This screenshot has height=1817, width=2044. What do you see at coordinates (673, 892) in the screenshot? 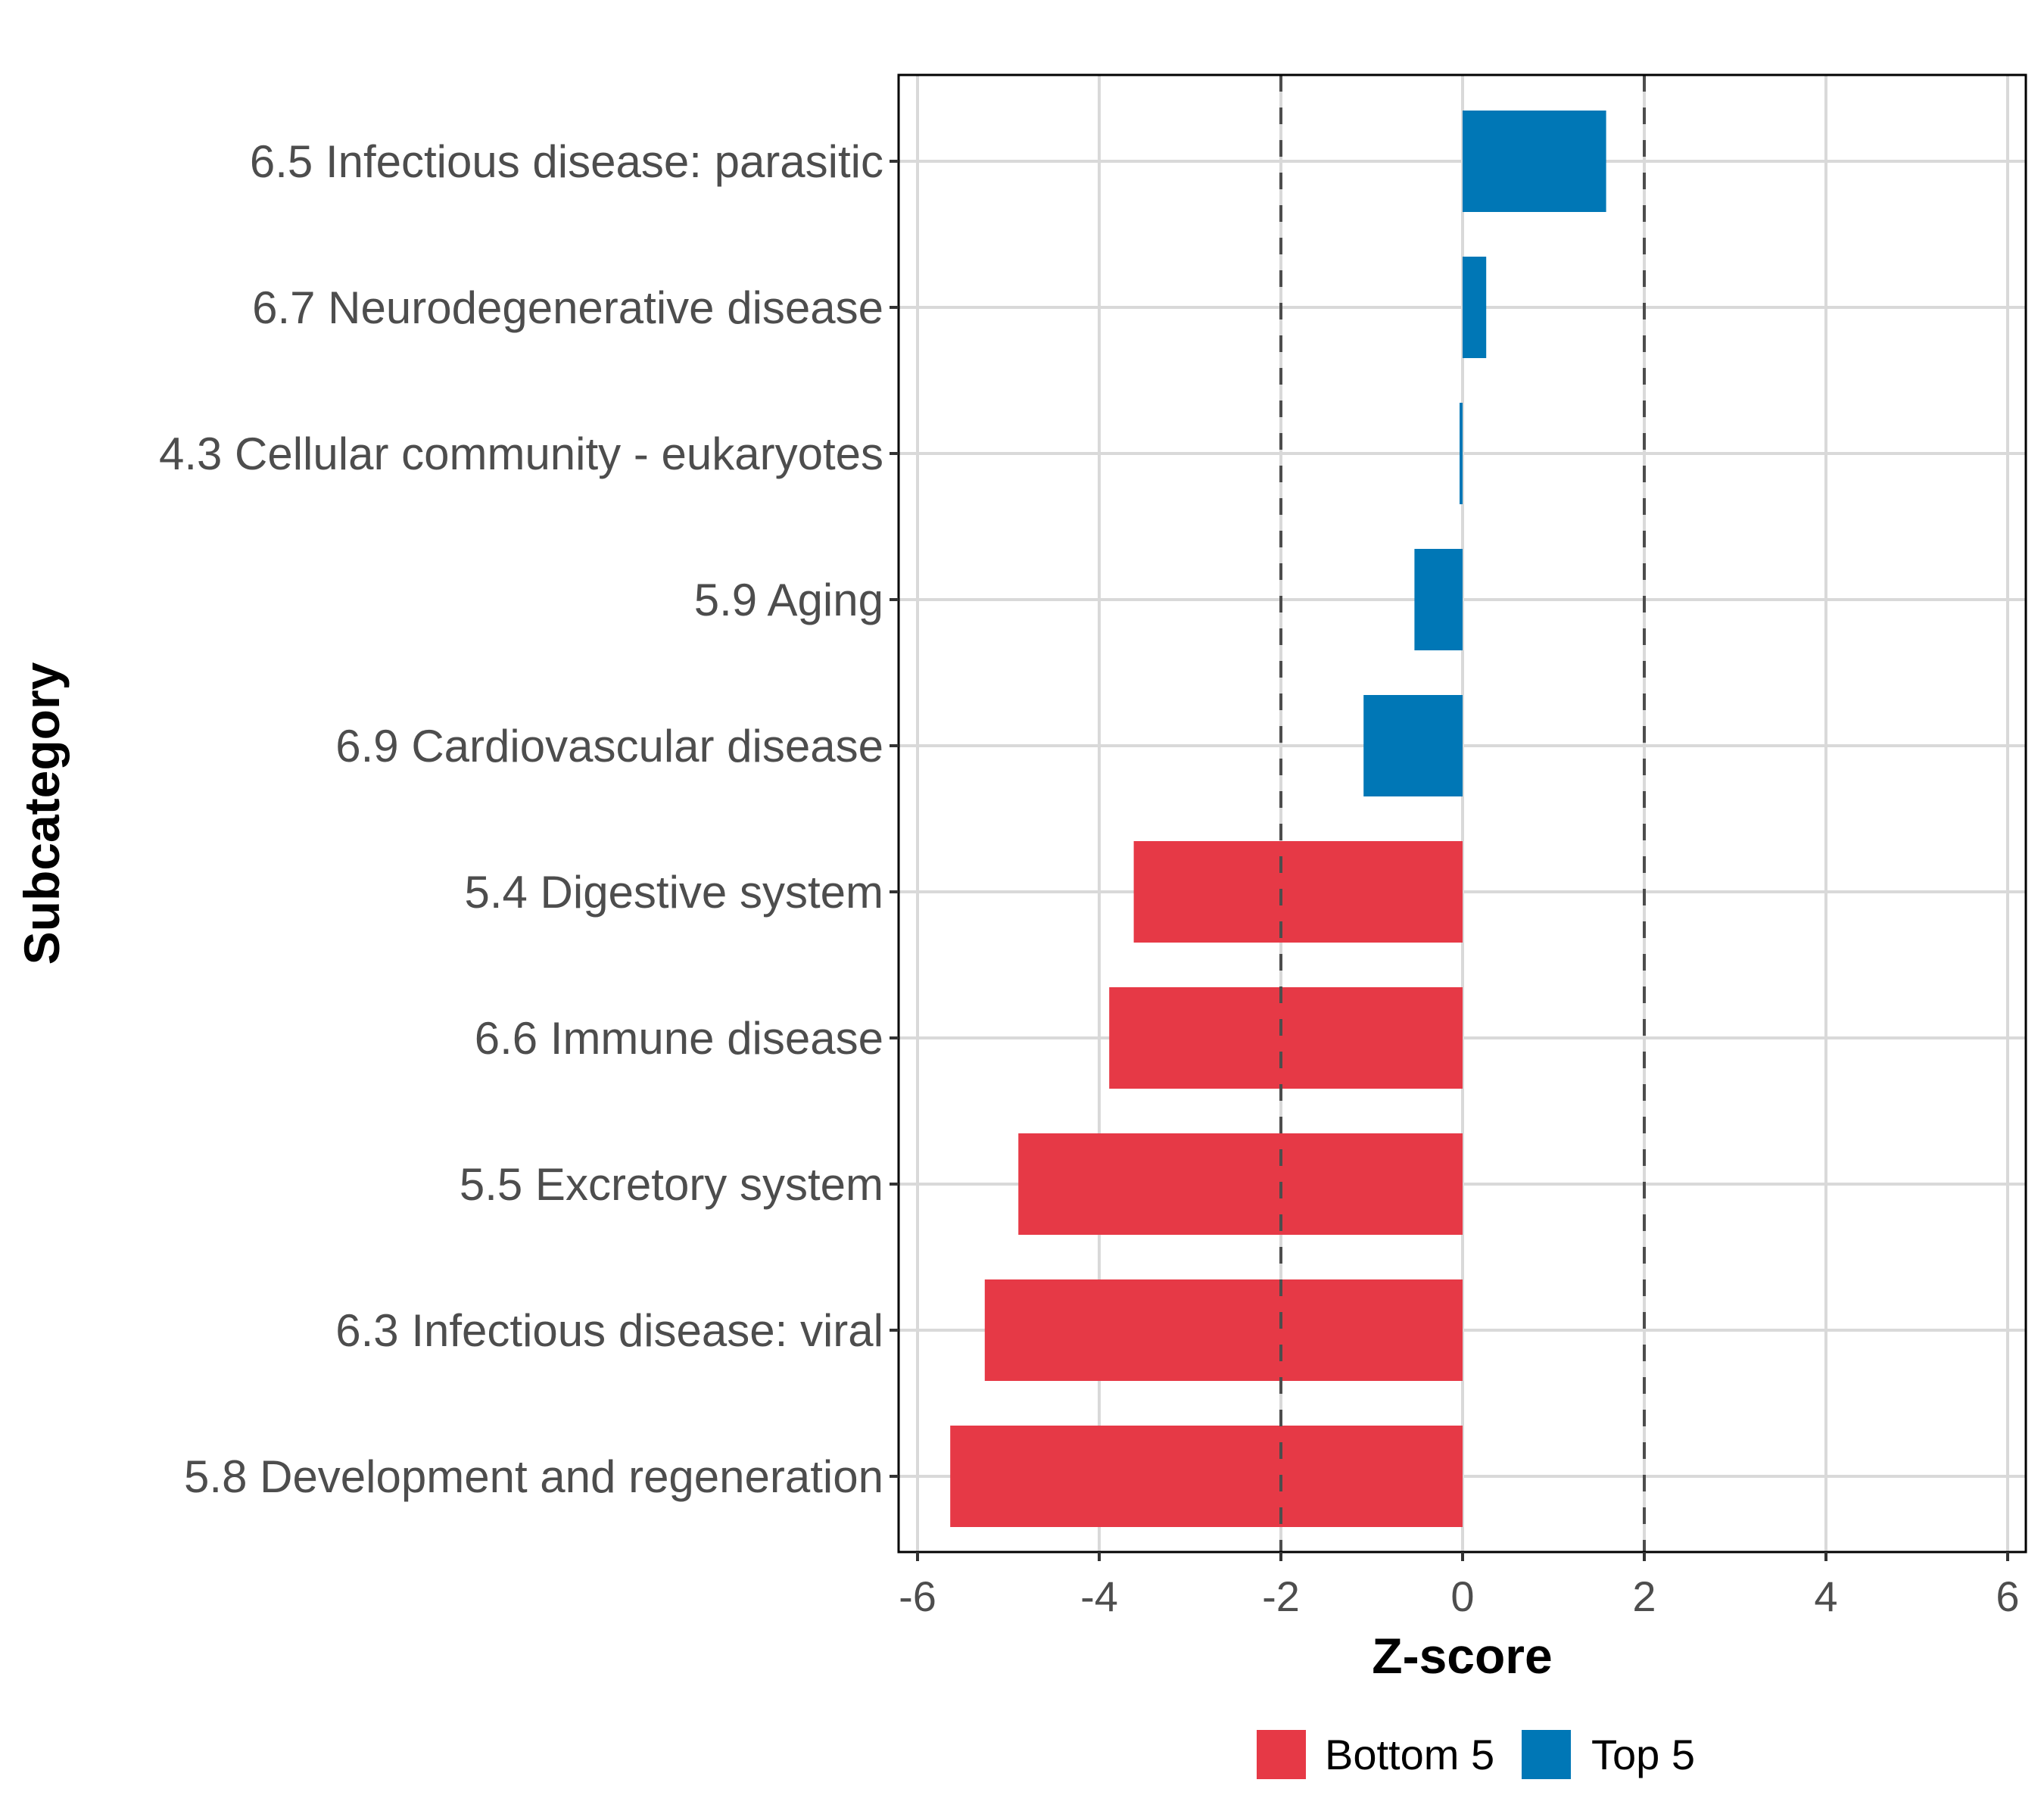
I see `category-label: 5.4 Digestive system` at bounding box center [673, 892].